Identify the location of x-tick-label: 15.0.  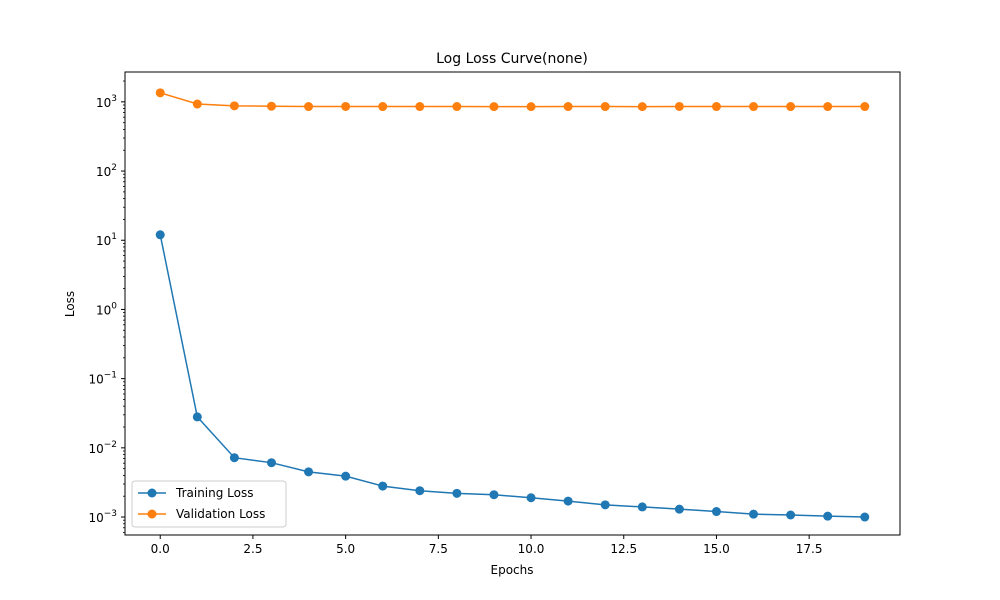
(716, 549).